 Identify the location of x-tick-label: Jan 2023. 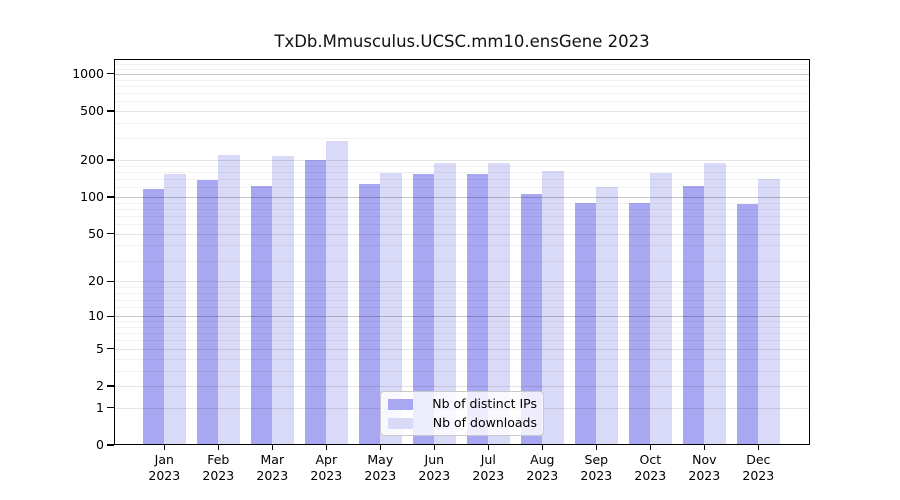
(164, 467).